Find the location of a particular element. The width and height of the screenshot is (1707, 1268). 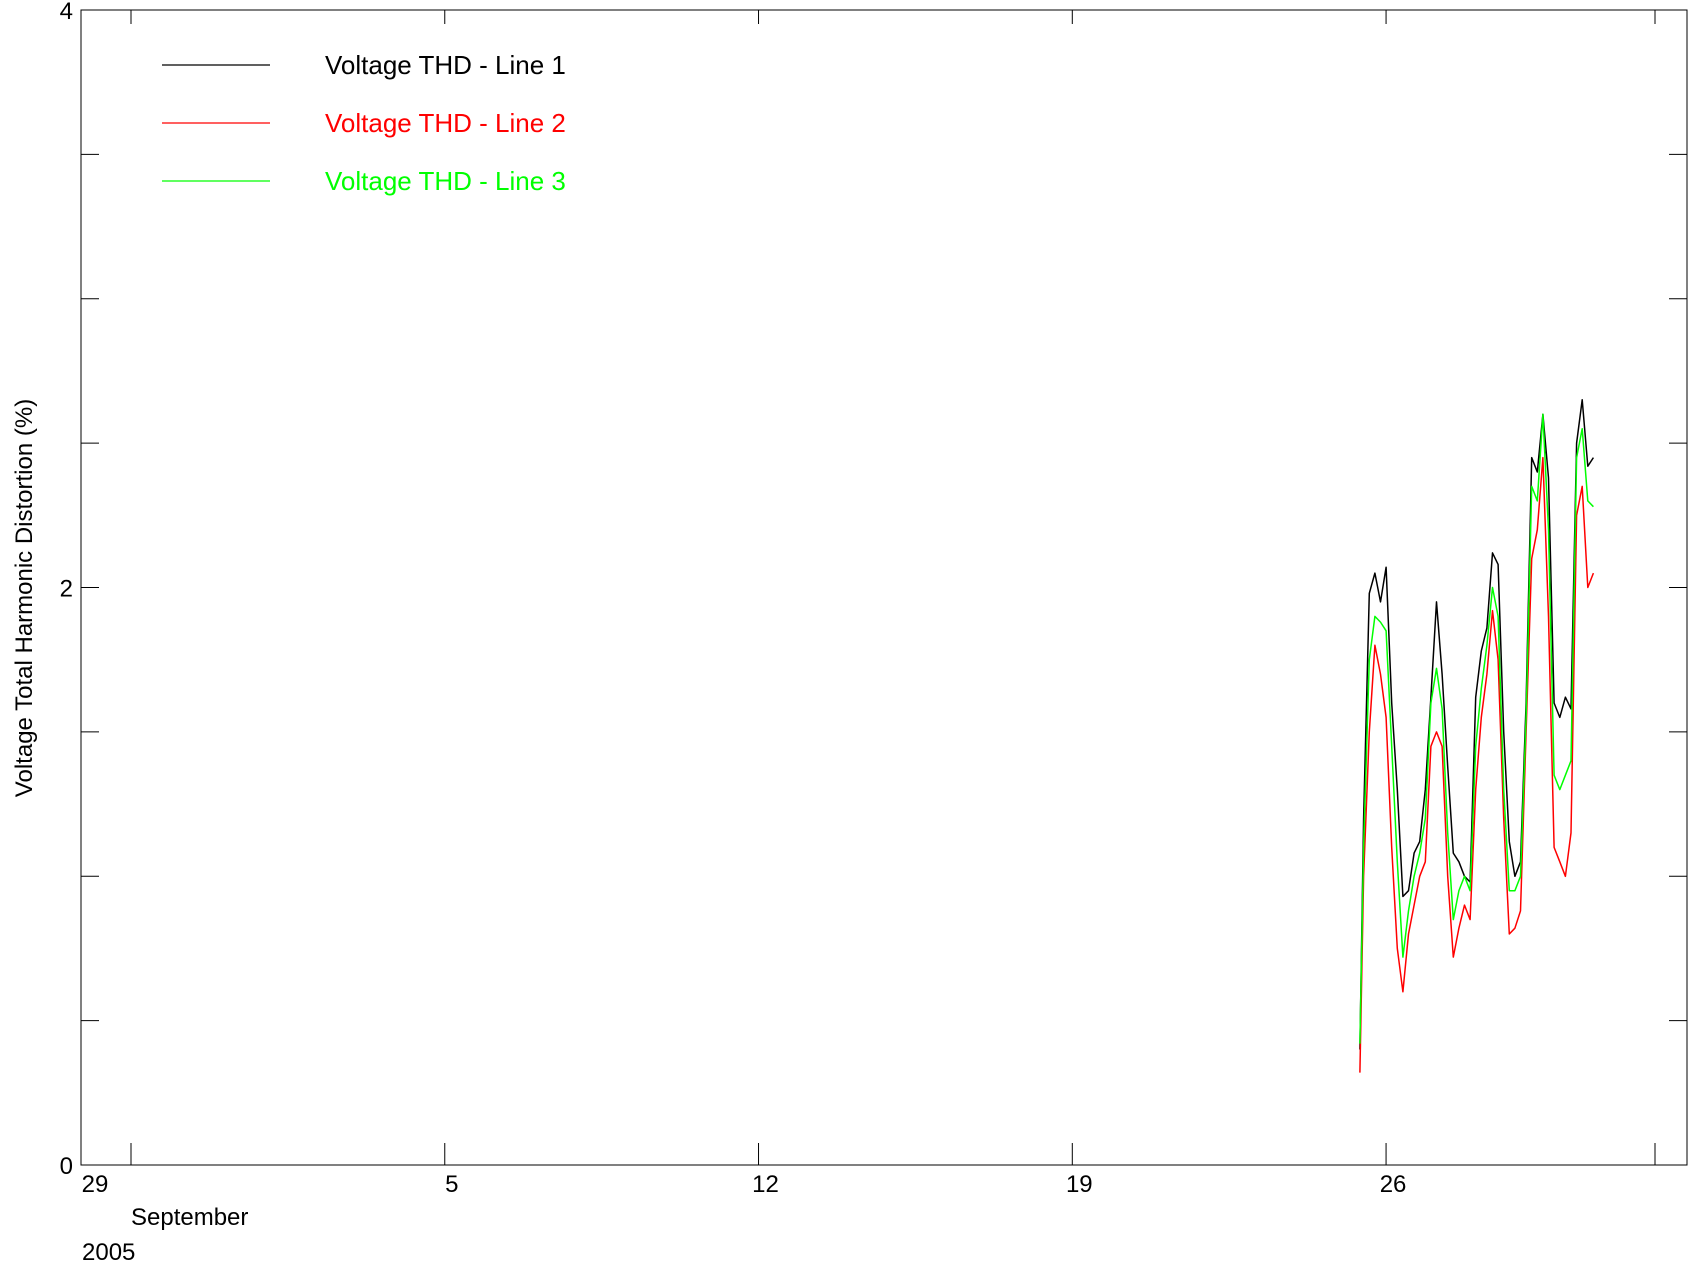

x-tick-label: 26 is located at coordinates (1393, 1184).